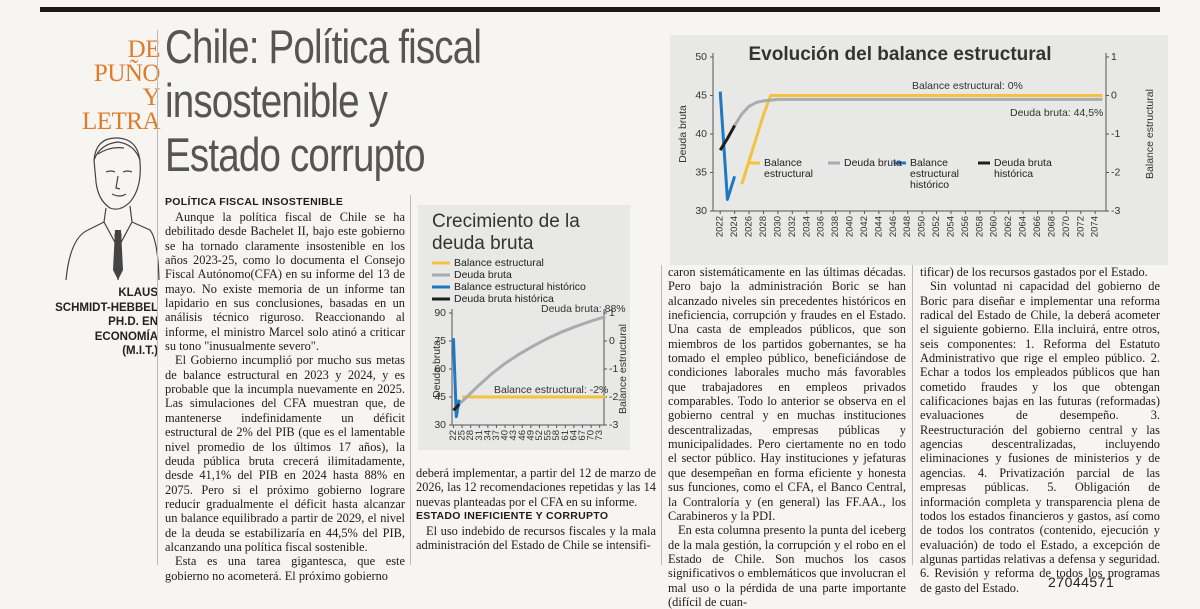  Describe the element at coordinates (1051, 226) in the screenshot. I see `x-tick-label: 2068` at that location.